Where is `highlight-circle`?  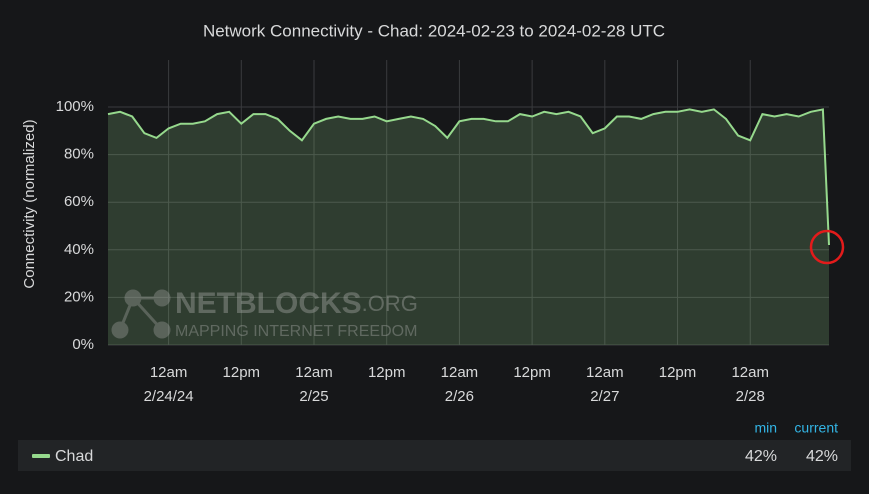 highlight-circle is located at coordinates (827, 247).